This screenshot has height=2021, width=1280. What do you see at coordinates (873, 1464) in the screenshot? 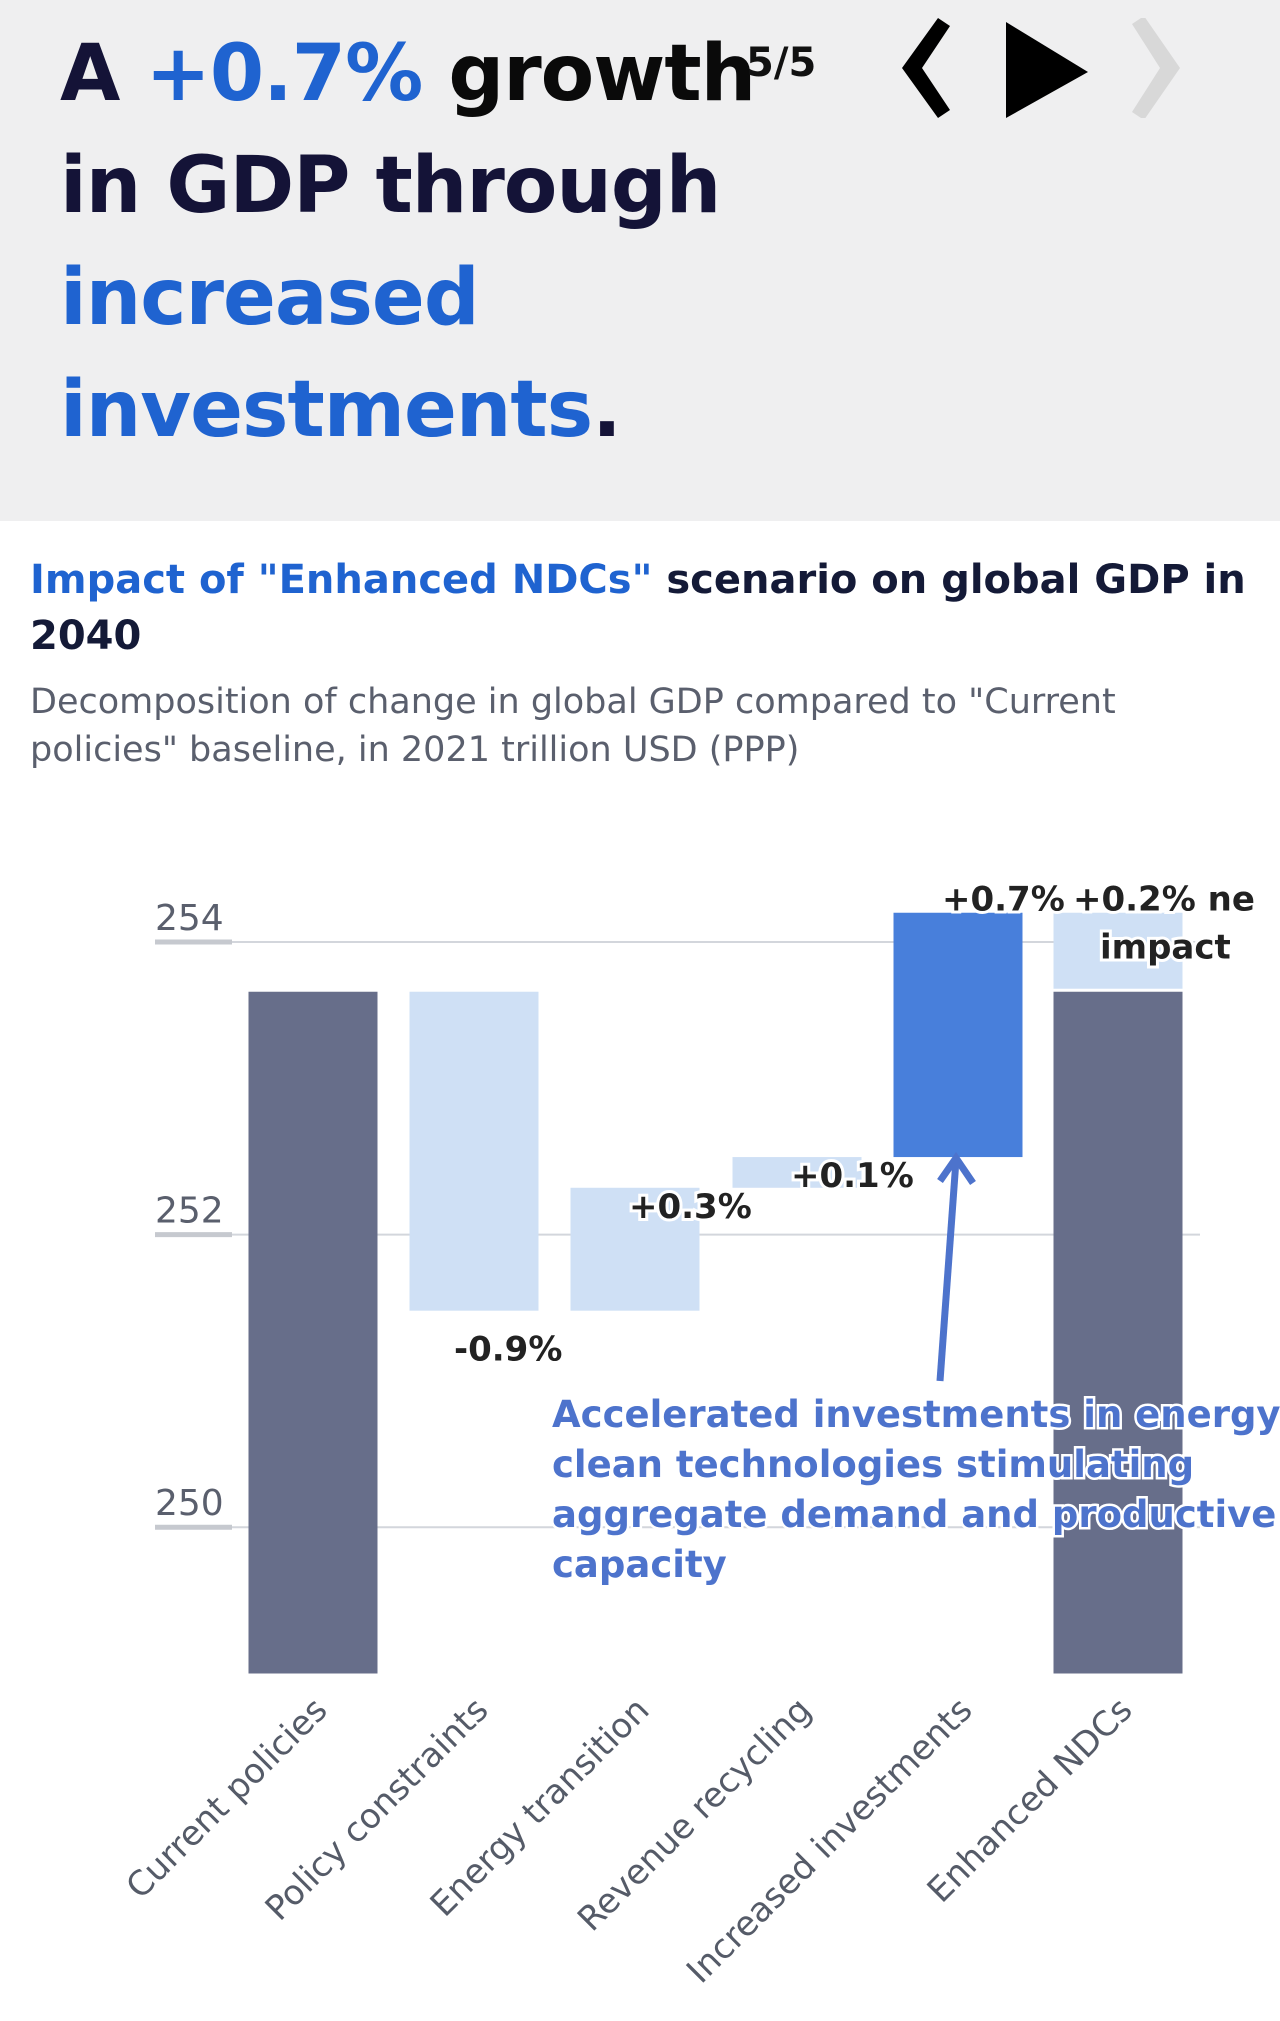
I see `annotation-text: clean technologies stimulating` at bounding box center [873, 1464].